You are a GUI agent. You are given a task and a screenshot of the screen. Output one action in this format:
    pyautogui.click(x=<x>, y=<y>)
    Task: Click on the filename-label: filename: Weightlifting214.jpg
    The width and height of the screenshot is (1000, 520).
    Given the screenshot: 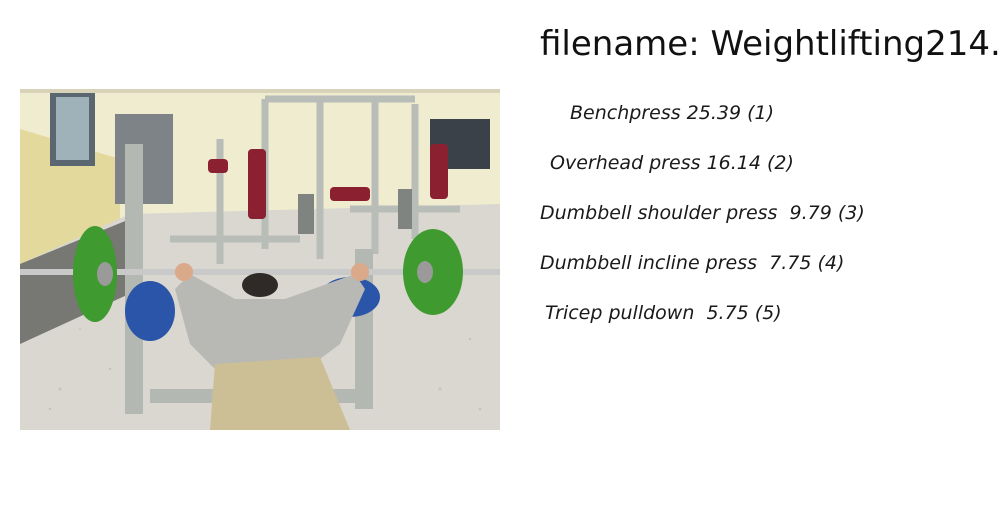 What is the action you would take?
    pyautogui.click(x=770, y=44)
    